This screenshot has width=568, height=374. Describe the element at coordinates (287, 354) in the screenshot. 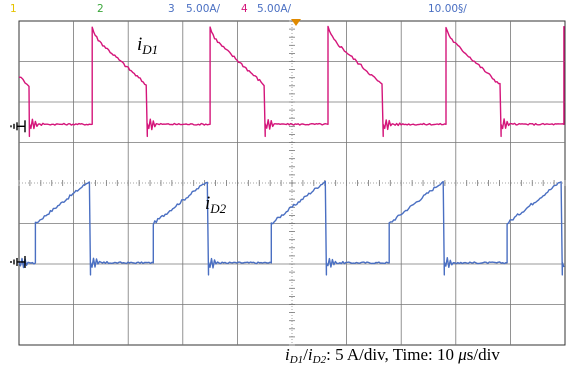

I see `caption-var-1: i` at that location.